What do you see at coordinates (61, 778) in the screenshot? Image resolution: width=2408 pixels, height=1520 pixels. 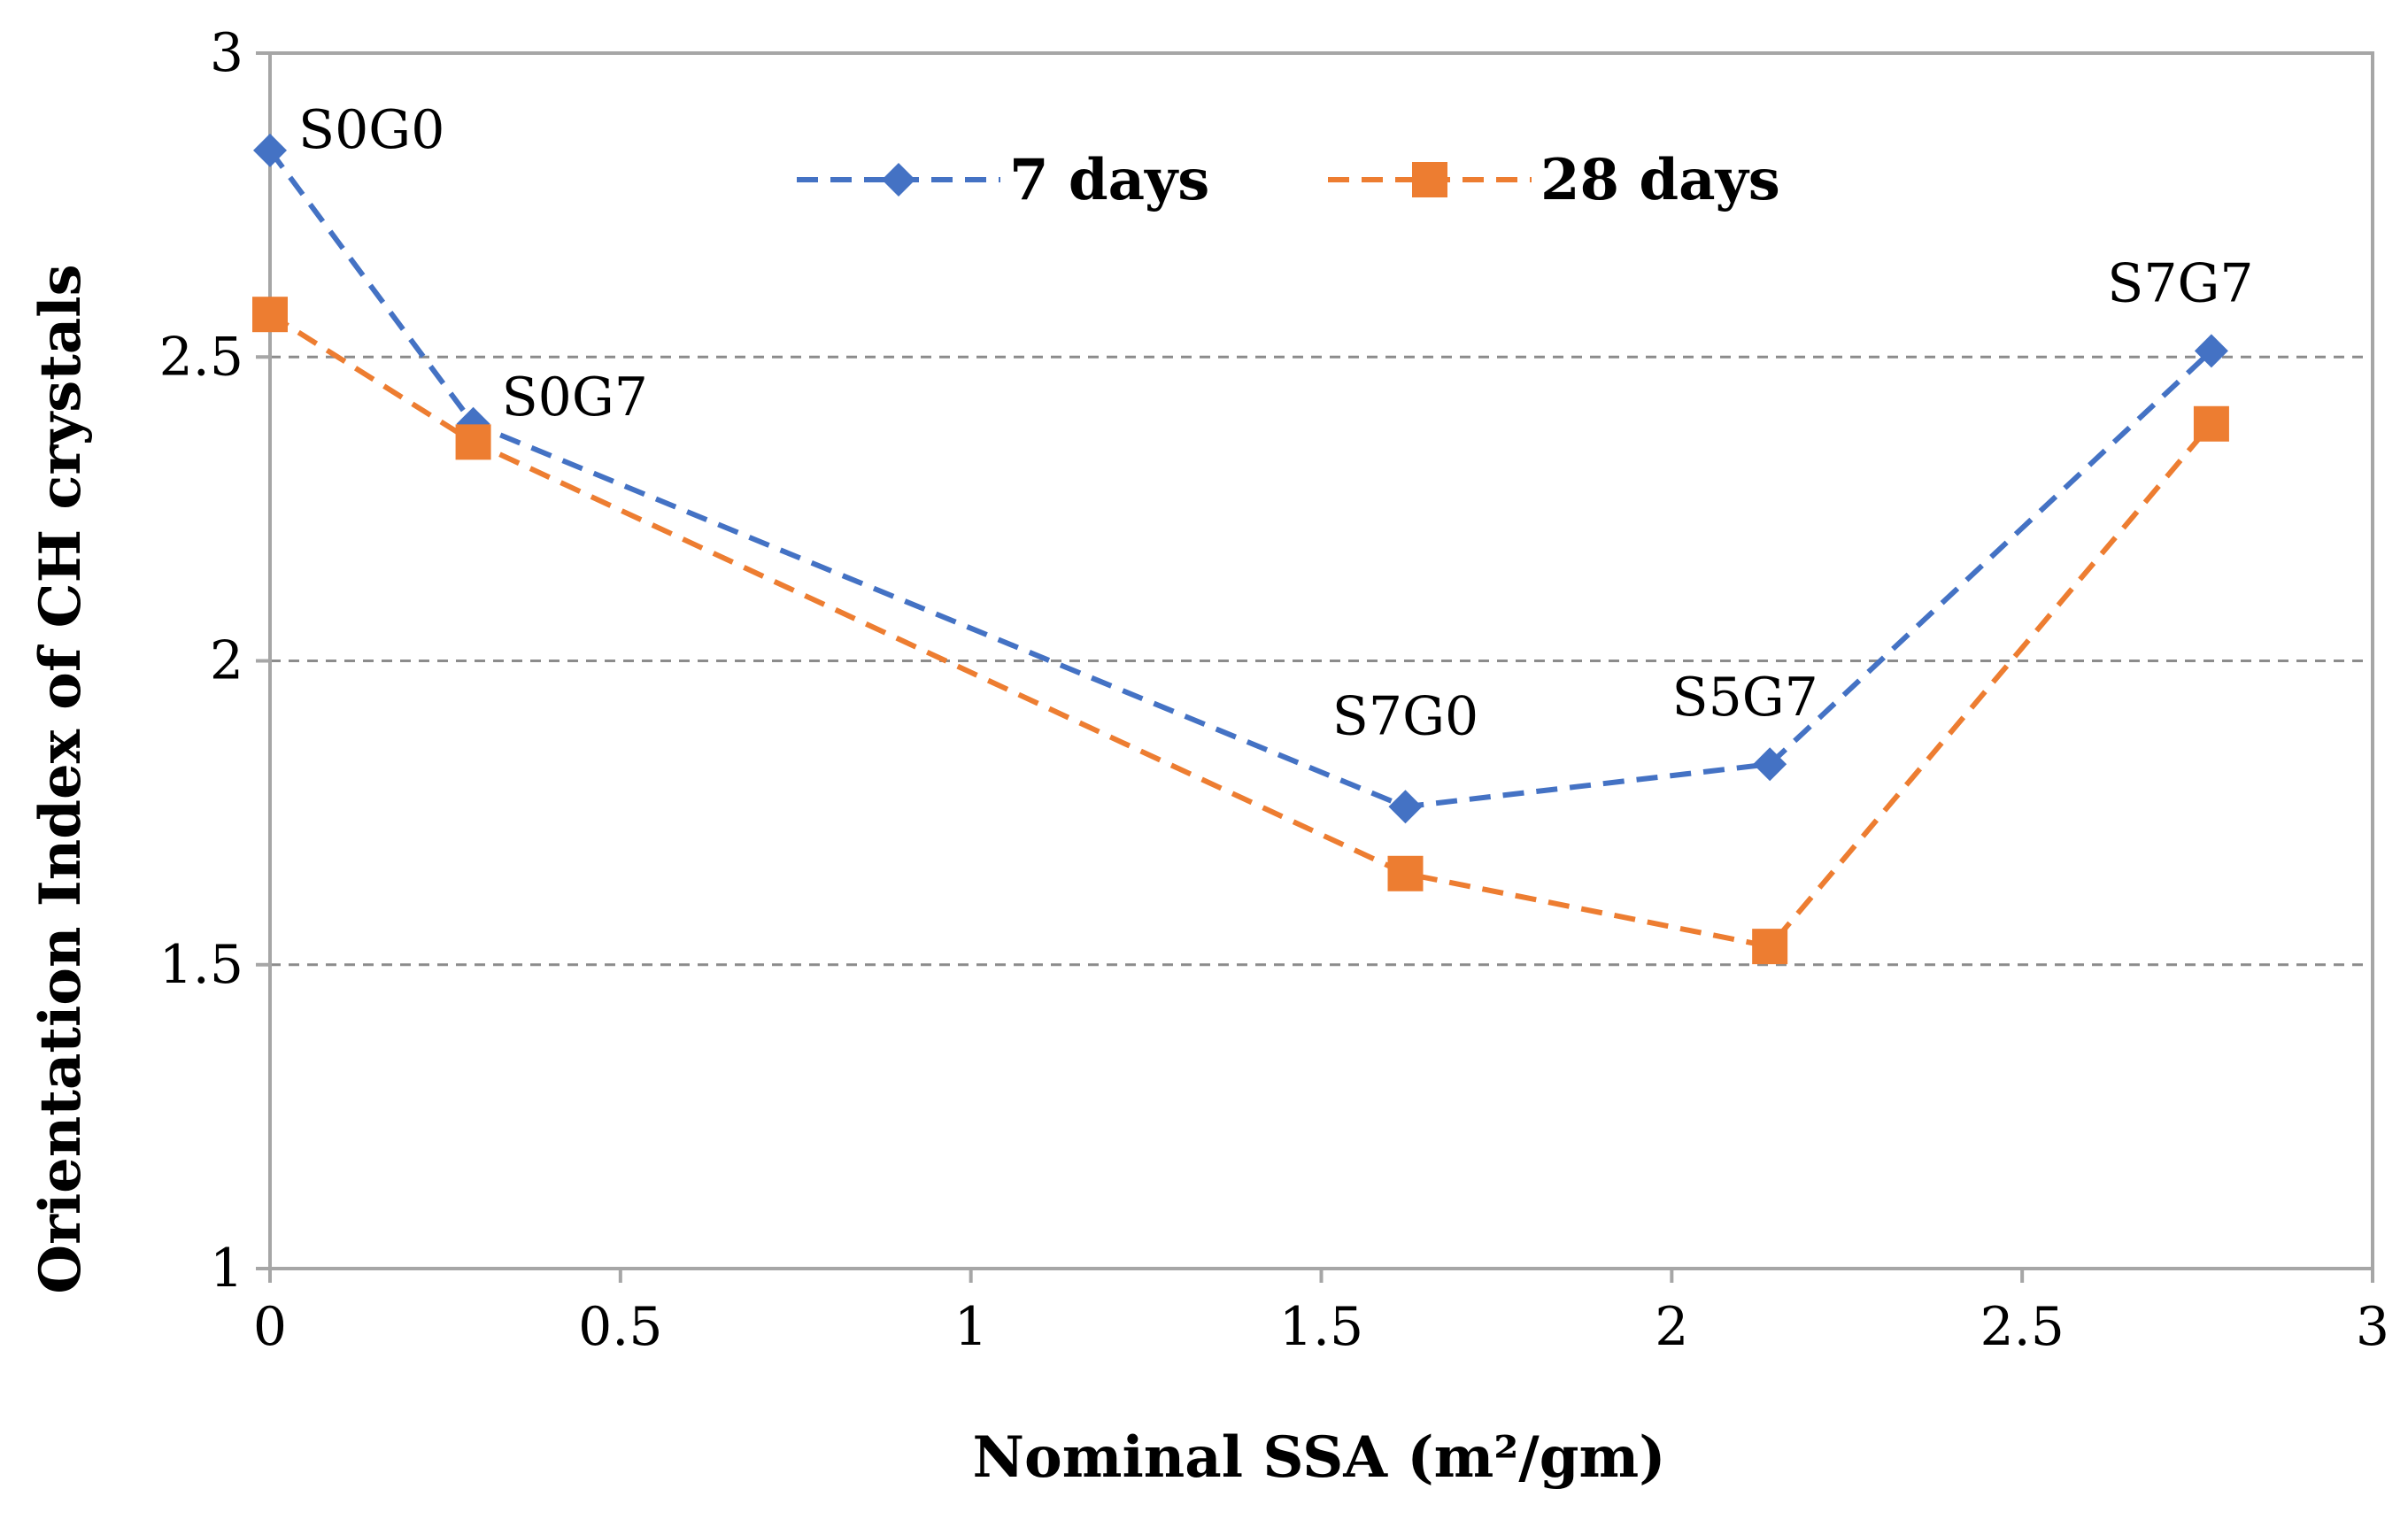 I see `y-axis-title: Orientation Index of CH crystals` at bounding box center [61, 778].